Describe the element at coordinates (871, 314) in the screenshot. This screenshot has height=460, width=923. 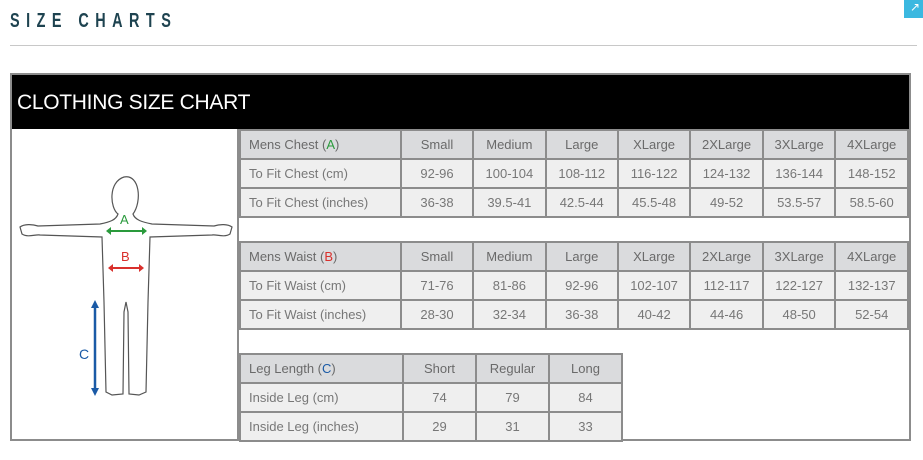
I see `size-value: 52-54` at that location.